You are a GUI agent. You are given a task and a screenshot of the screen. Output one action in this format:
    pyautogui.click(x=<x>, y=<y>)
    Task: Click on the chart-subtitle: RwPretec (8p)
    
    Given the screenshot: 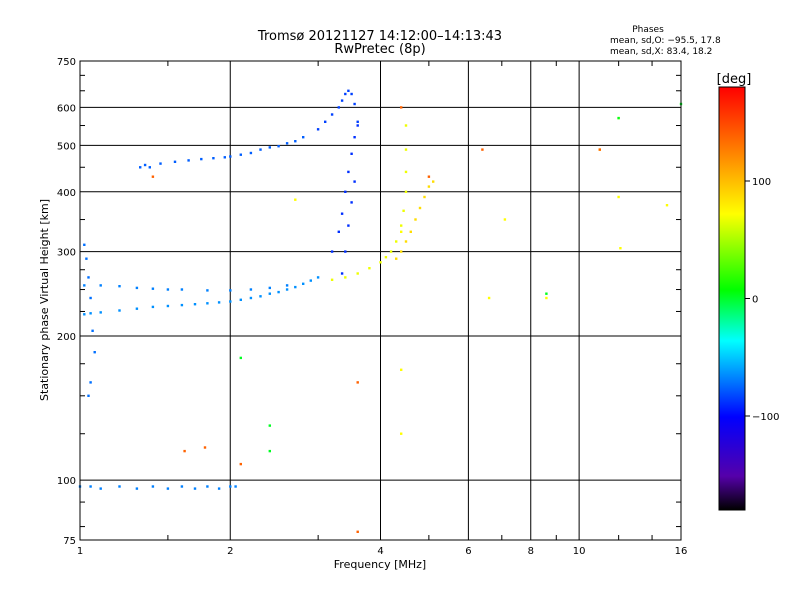 What is the action you would take?
    pyautogui.click(x=379, y=49)
    